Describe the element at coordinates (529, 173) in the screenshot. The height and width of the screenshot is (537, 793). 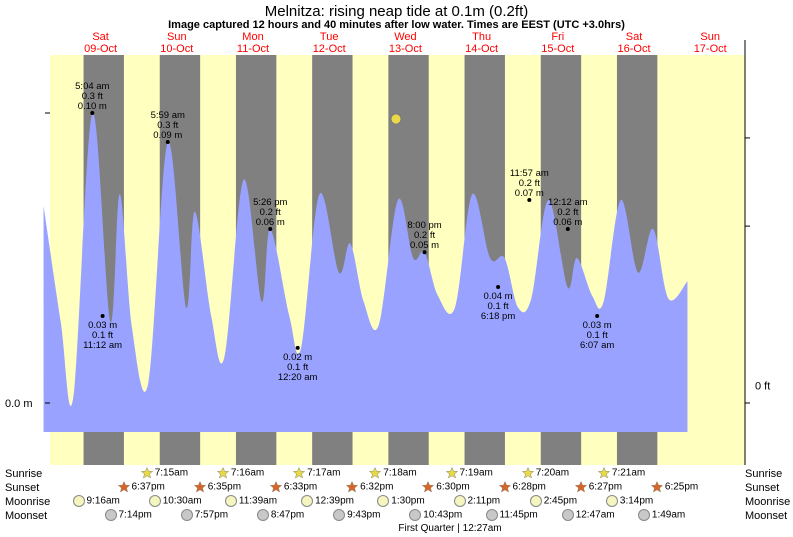
I see `extreme-label: 11:57 am` at that location.